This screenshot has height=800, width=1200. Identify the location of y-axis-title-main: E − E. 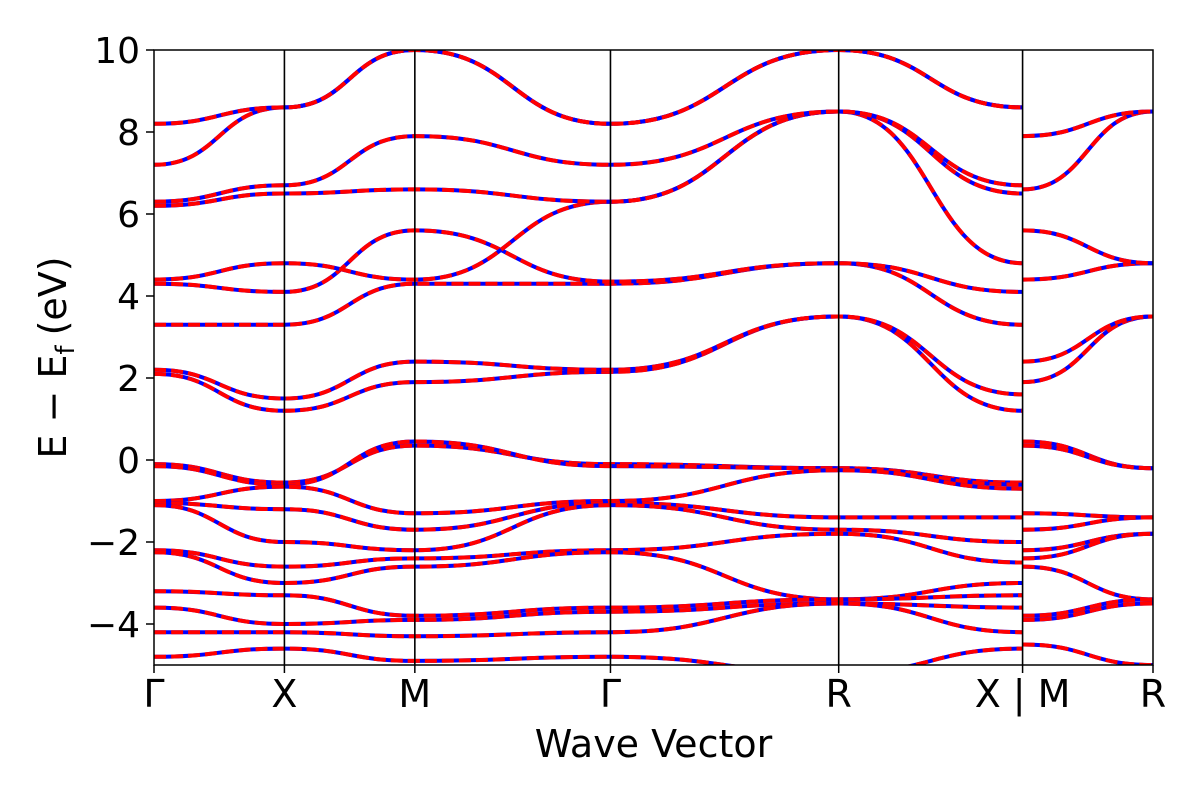
(53, 407).